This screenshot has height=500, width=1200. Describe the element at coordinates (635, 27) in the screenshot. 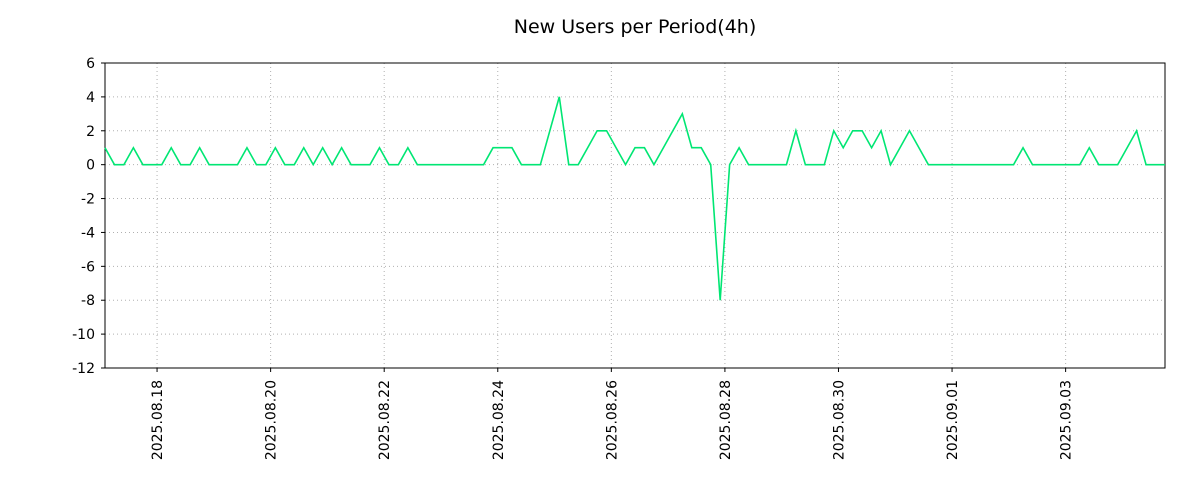

I see `chart-title: New Users per Period(4h)` at that location.